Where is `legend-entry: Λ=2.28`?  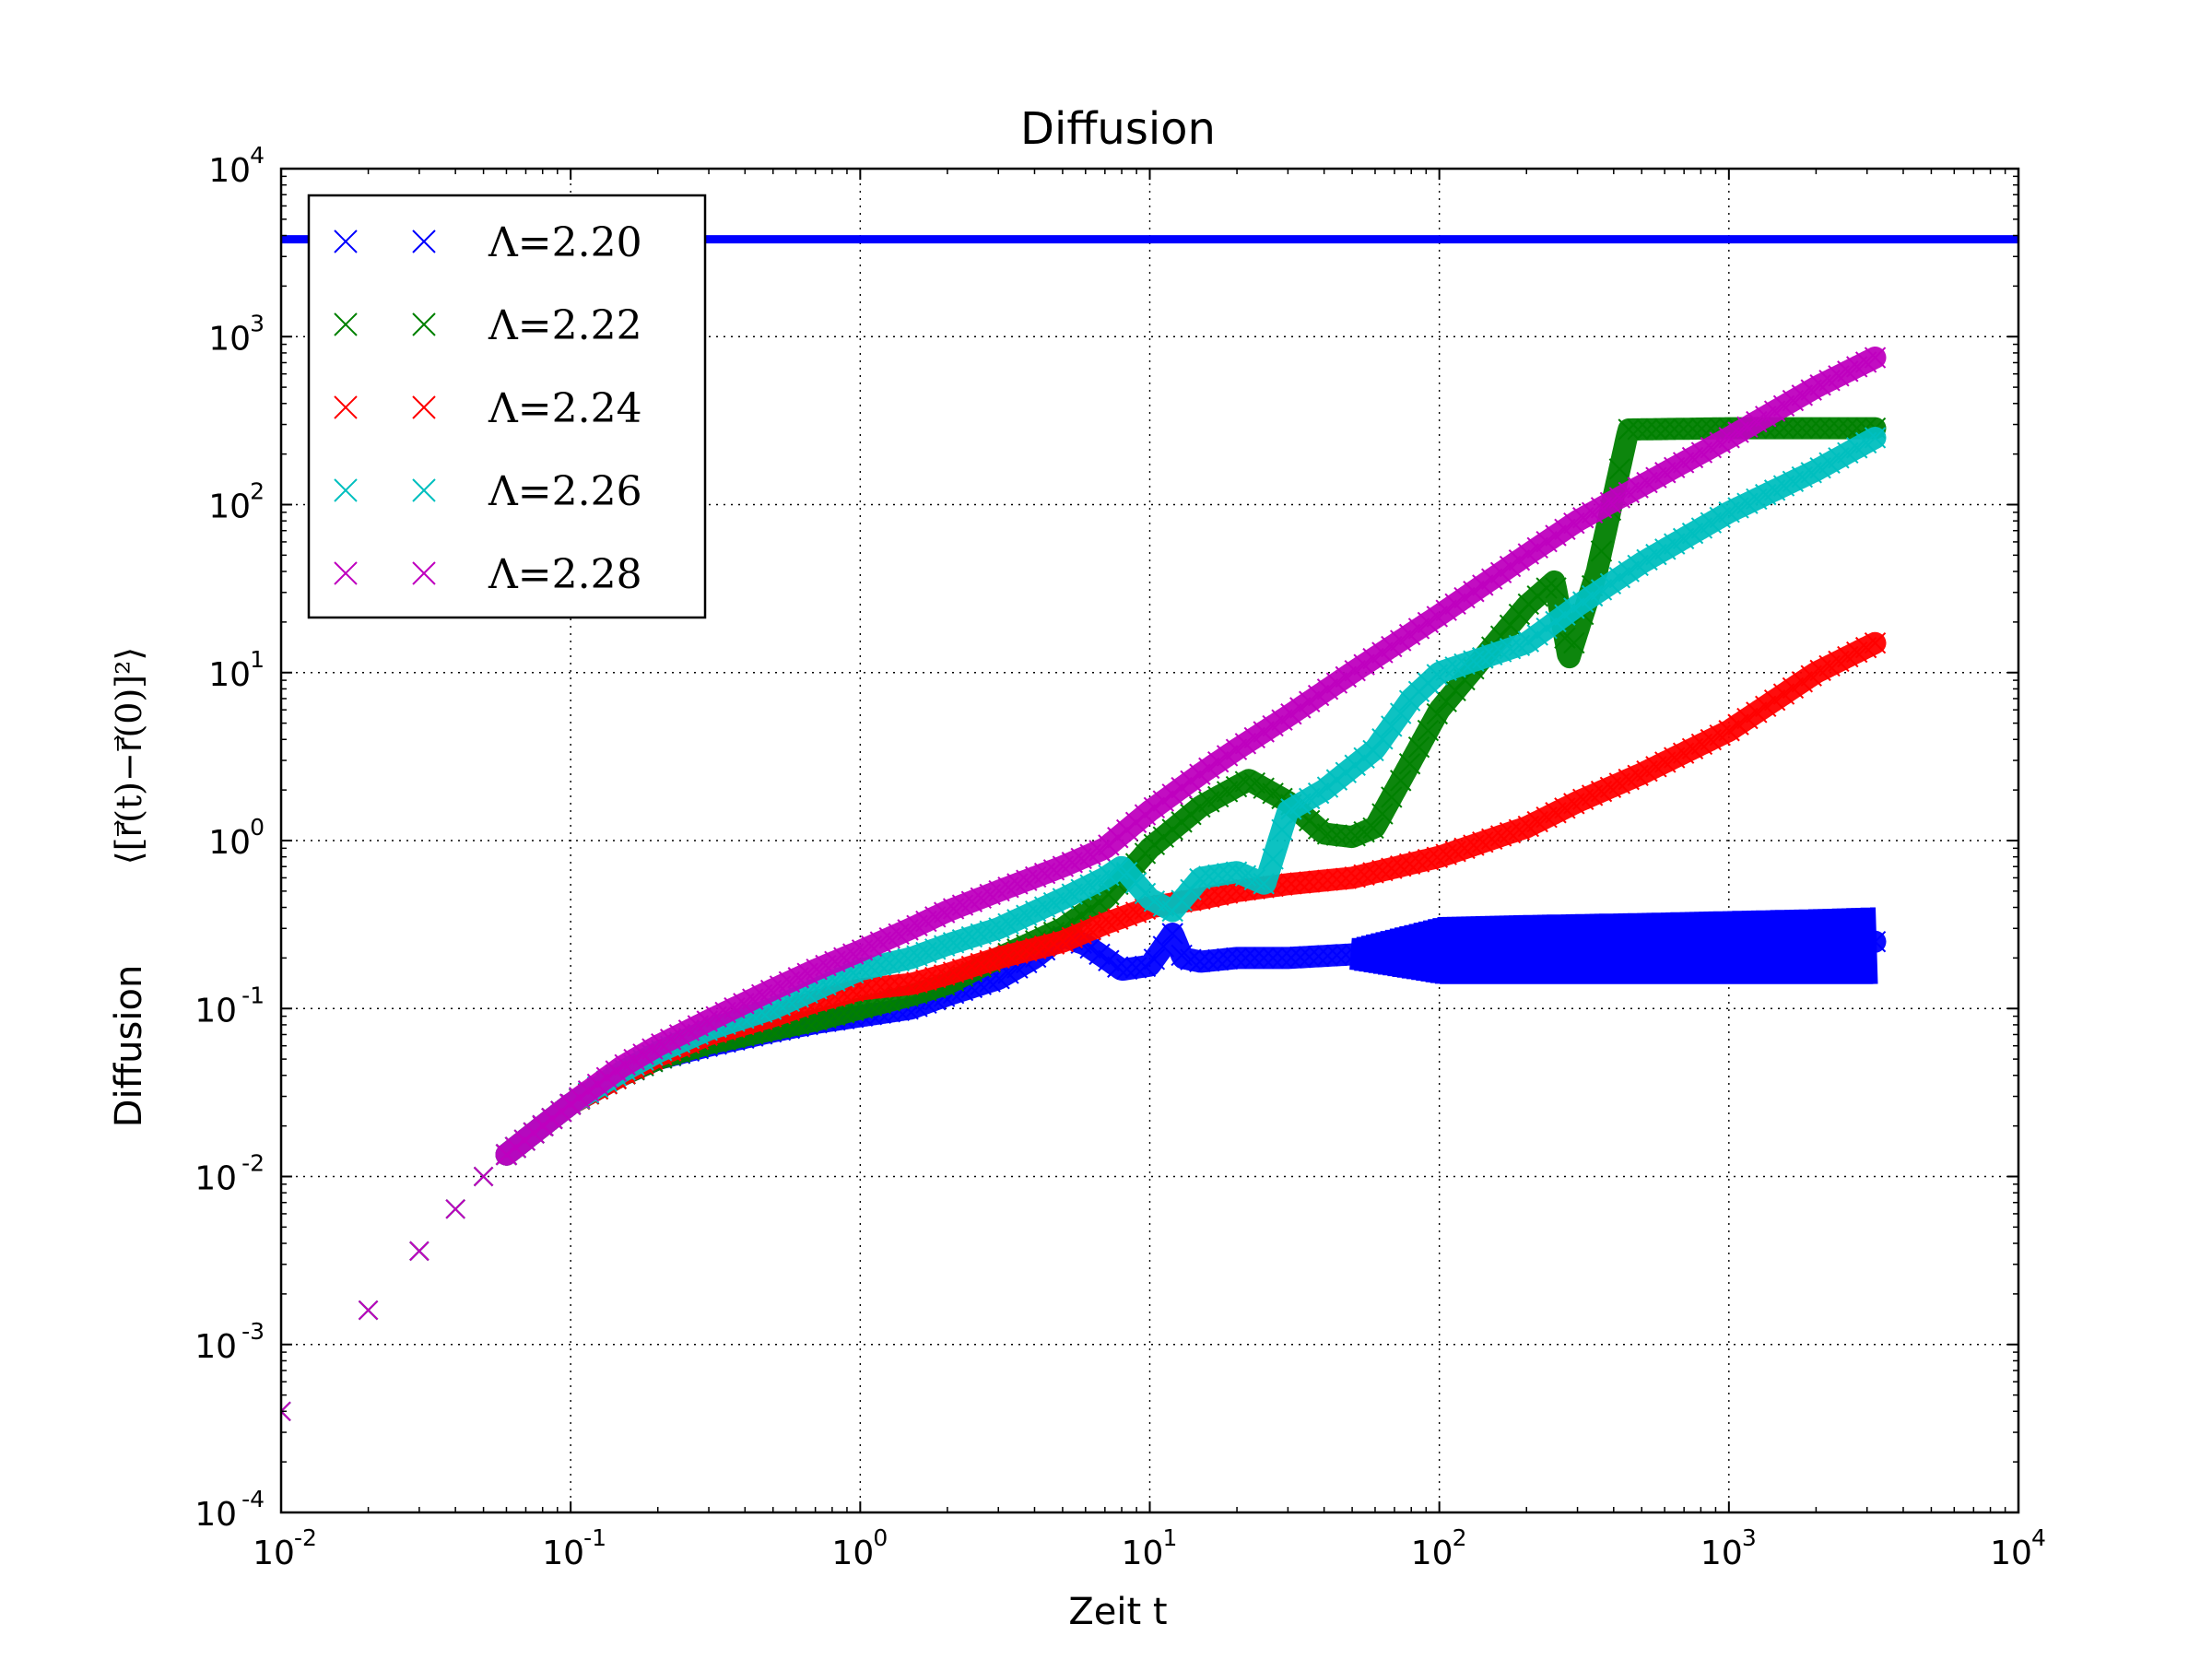 legend-entry: Λ=2.28 is located at coordinates (488, 574).